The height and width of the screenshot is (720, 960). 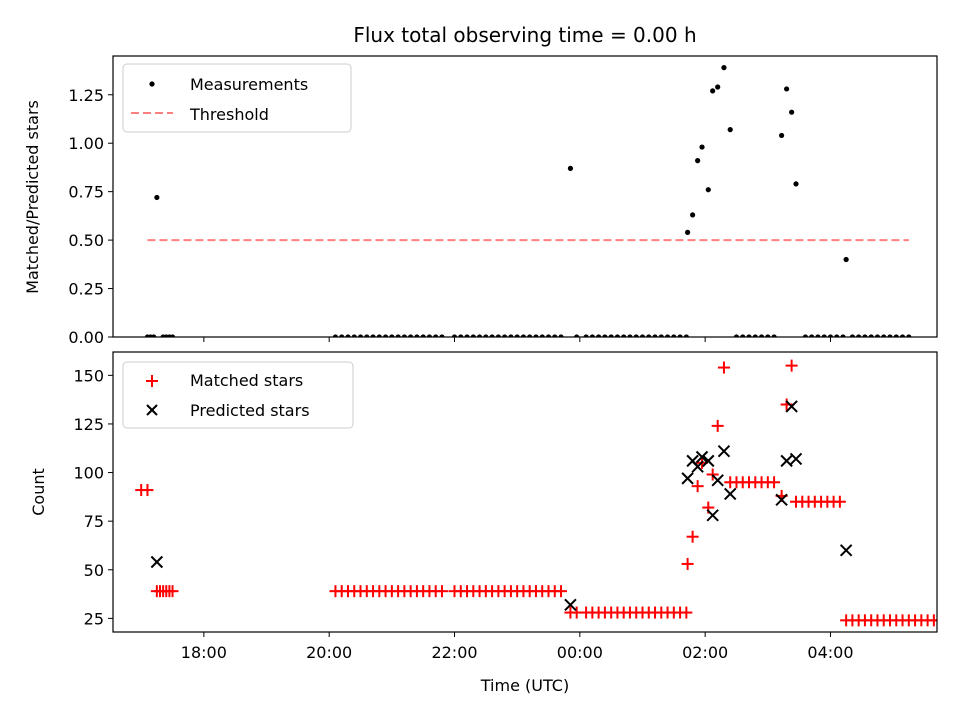 I want to click on bottom-legend-box, so click(x=238, y=395).